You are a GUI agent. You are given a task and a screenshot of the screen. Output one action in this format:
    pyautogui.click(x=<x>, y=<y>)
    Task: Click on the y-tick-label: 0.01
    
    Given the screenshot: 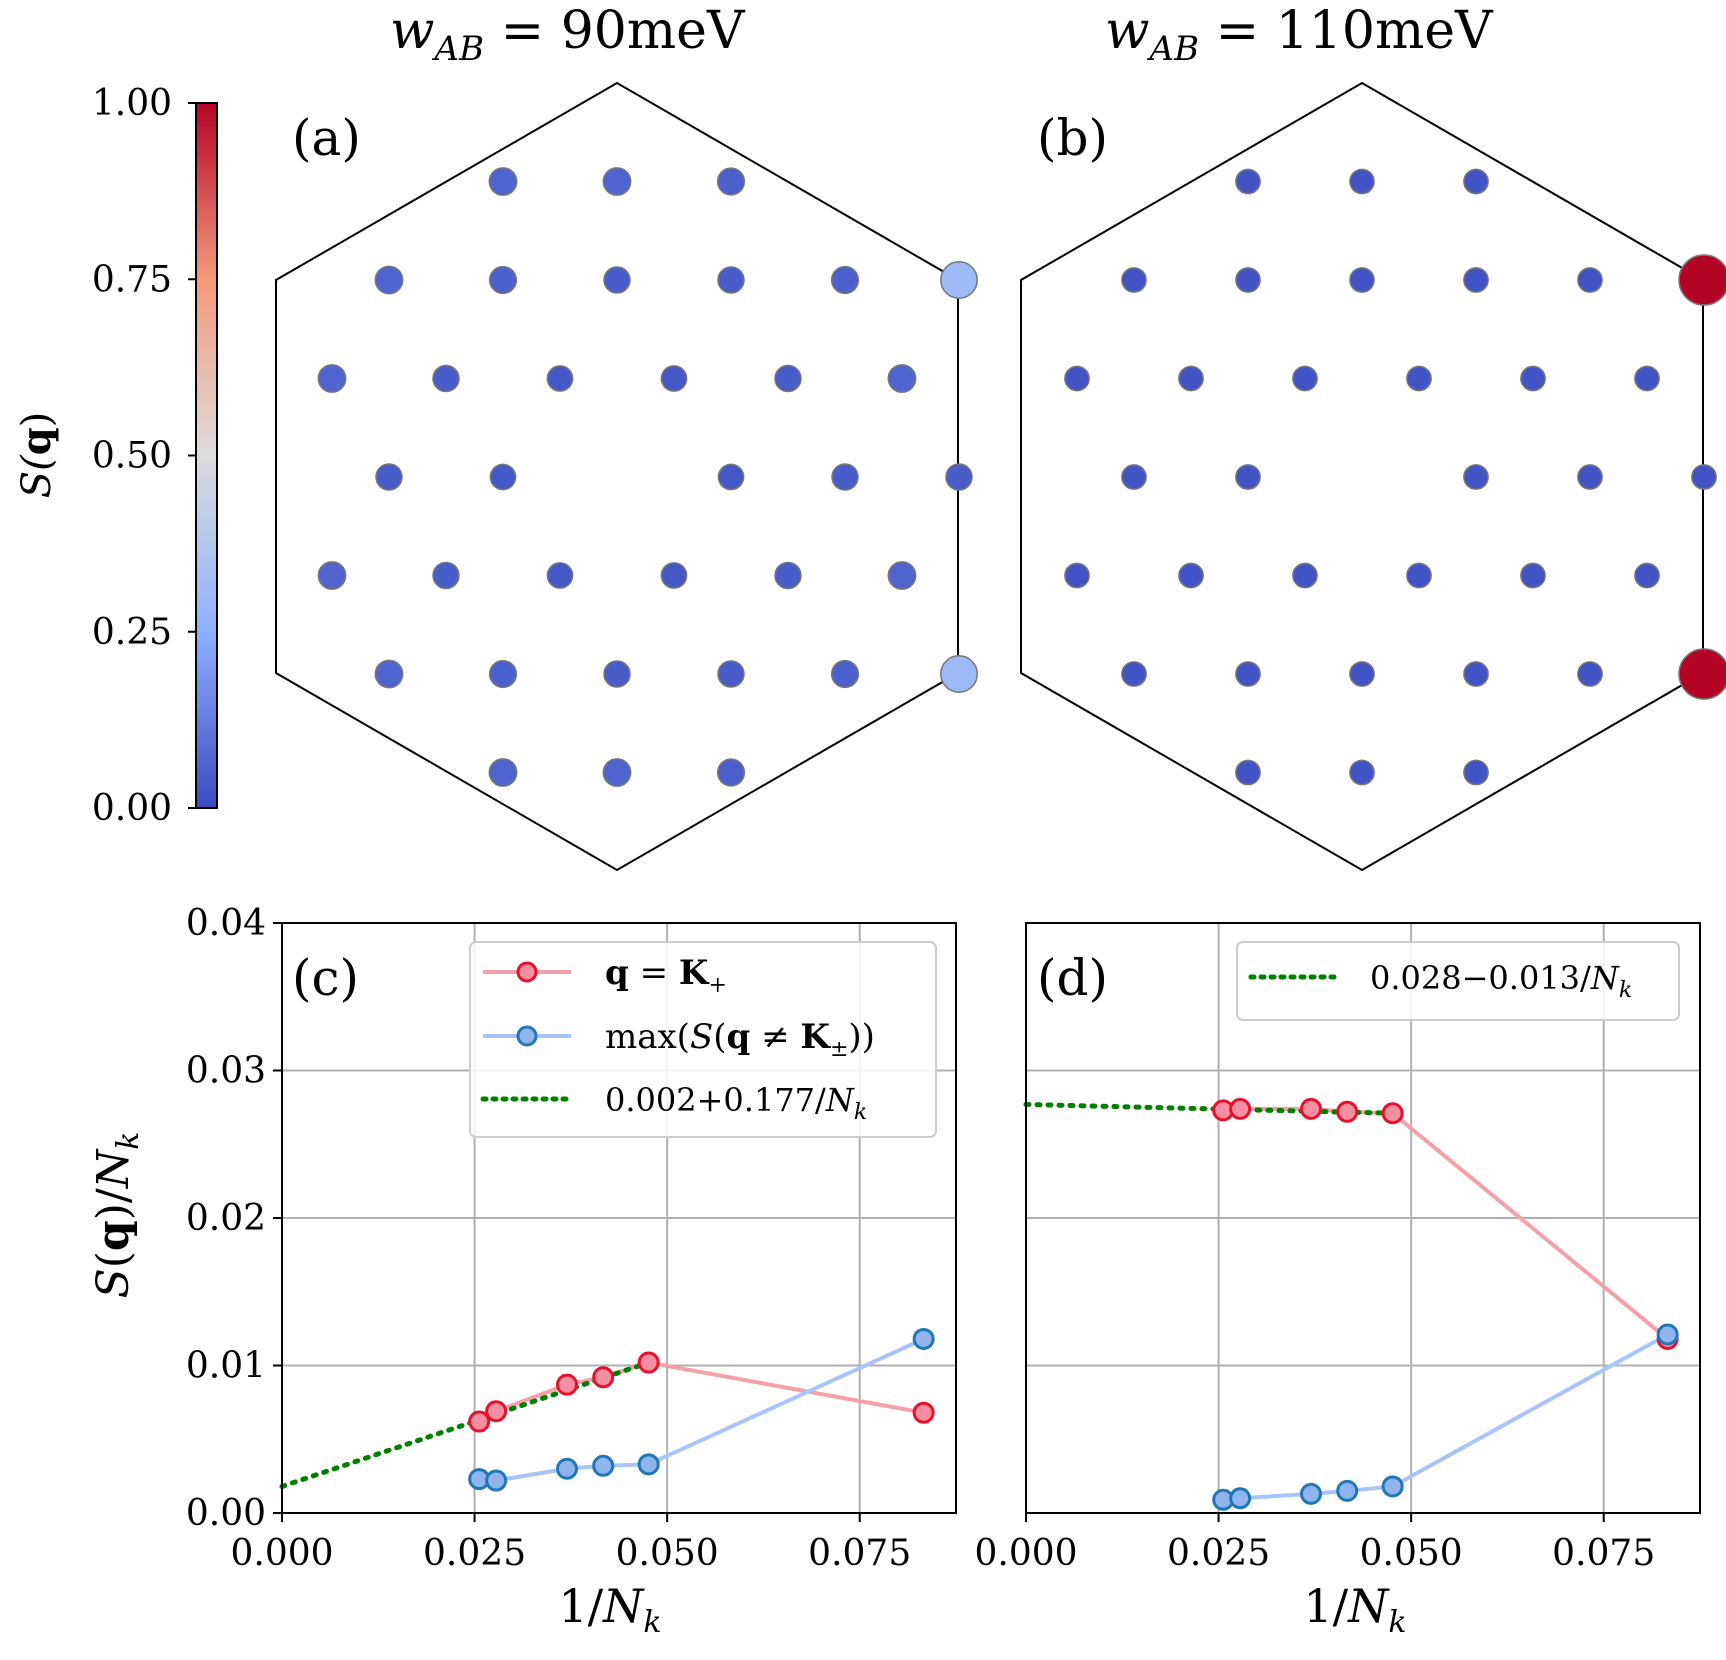 What is the action you would take?
    pyautogui.click(x=226, y=1366)
    